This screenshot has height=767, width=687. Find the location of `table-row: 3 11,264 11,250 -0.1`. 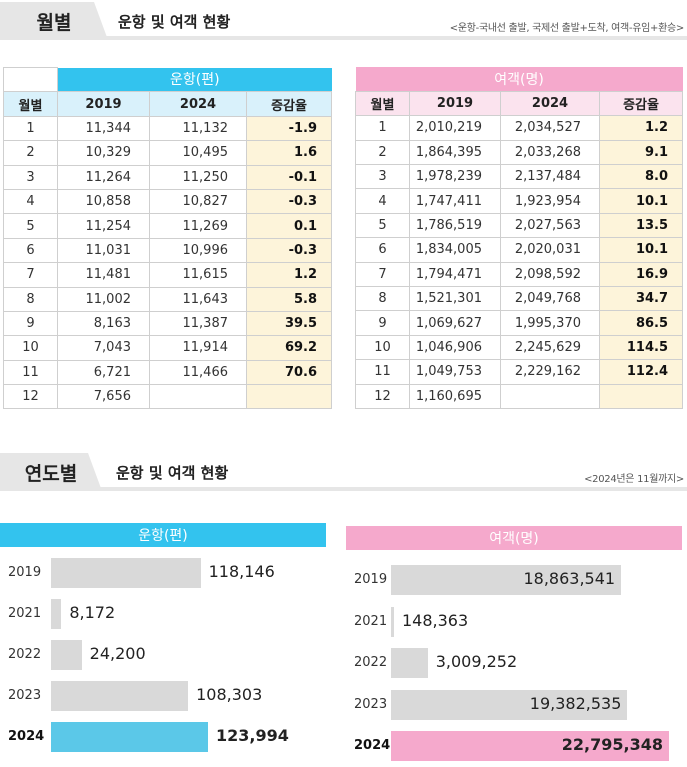

table-row: 3 11,264 11,250 -0.1 is located at coordinates (168, 177).